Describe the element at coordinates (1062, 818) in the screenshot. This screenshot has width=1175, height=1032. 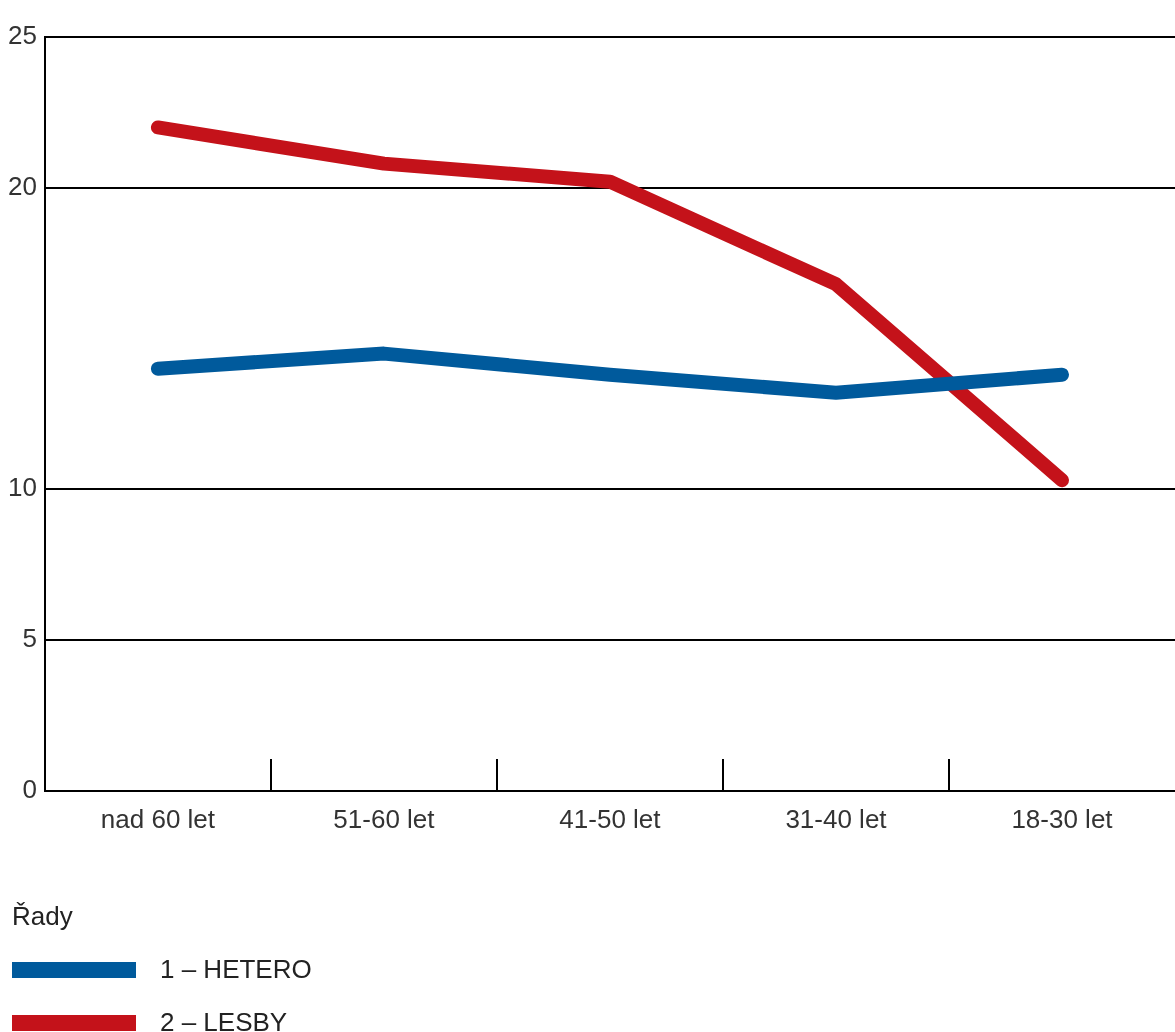
I see `x-tick-label: 18-30 let` at that location.